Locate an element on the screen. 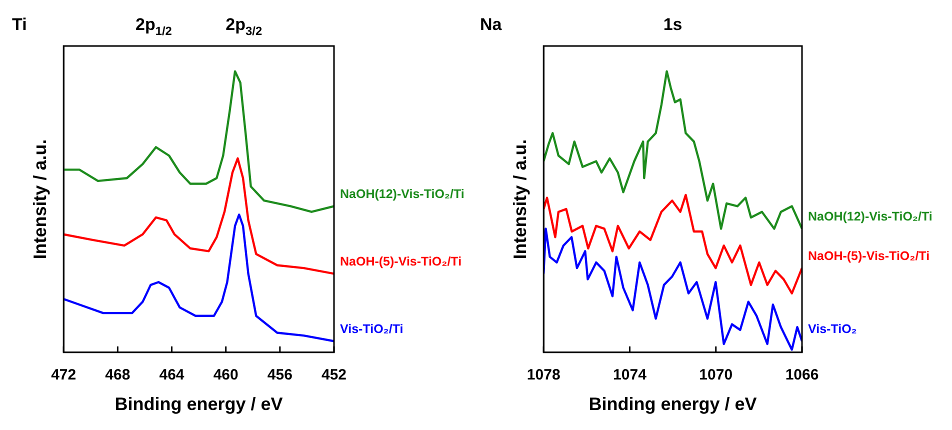 The image size is (952, 430). x-tick-label: 1078 is located at coordinates (543, 375).